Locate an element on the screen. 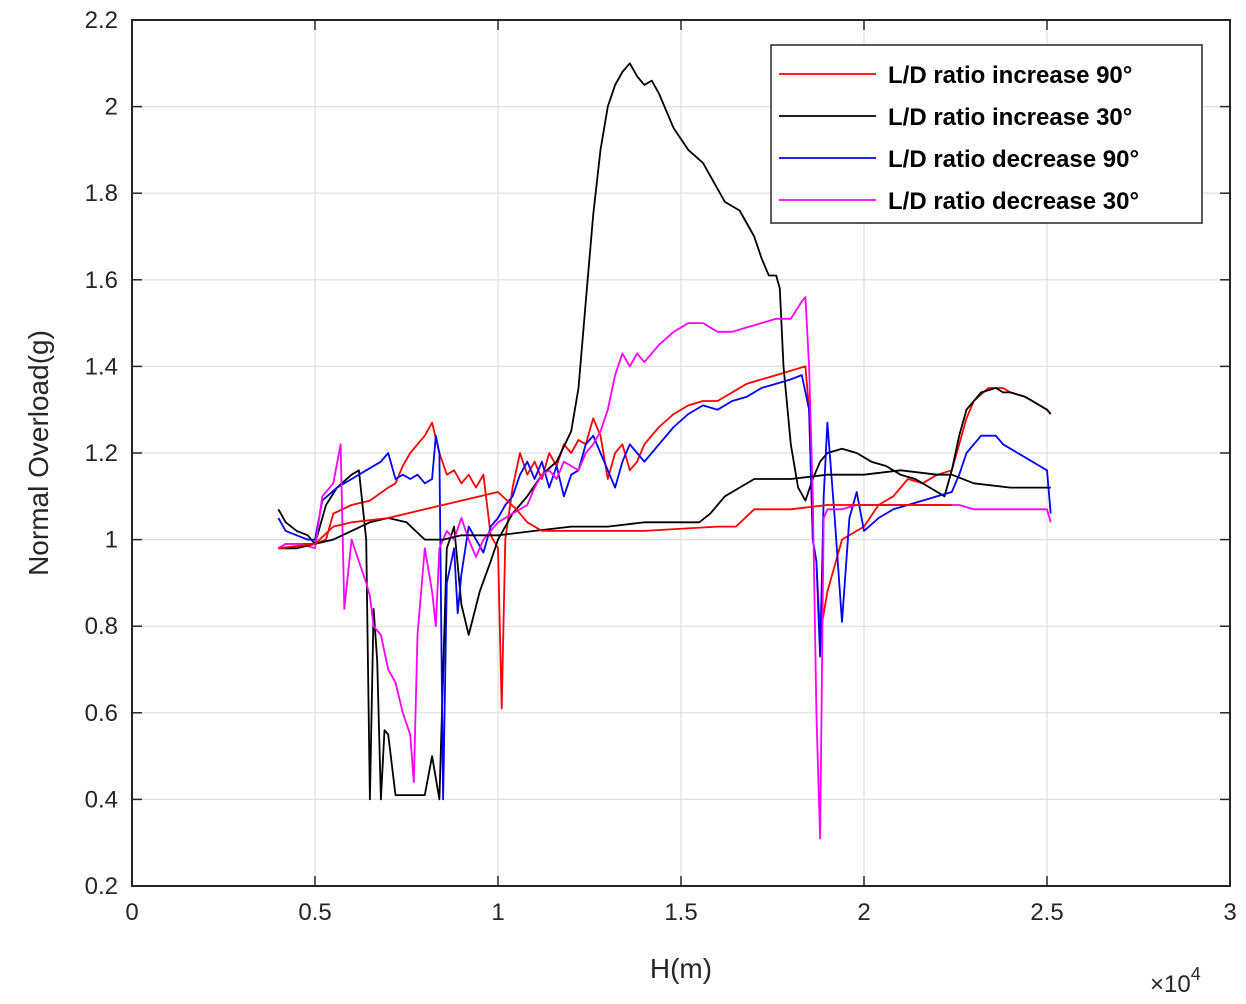  x-tick-label: 0.5 is located at coordinates (314, 912).